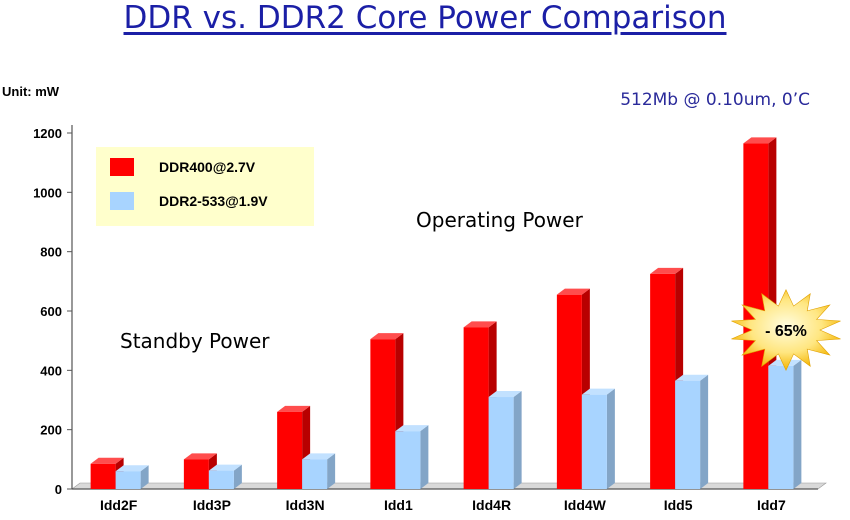 Image resolution: width=850 pixels, height=520 pixels. I want to click on bar-ddr2-idd7, so click(785, 424).